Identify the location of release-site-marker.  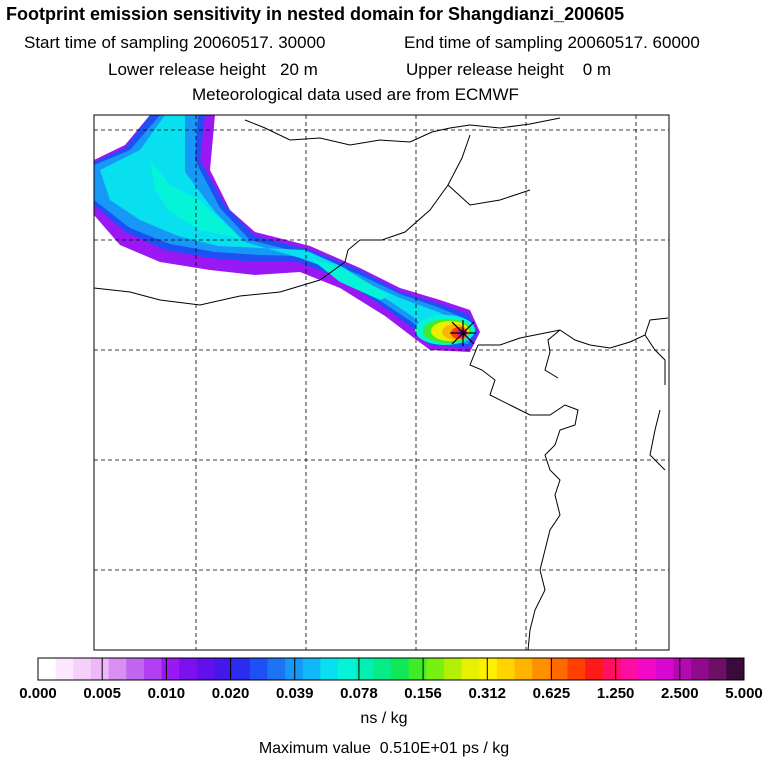
(463, 333).